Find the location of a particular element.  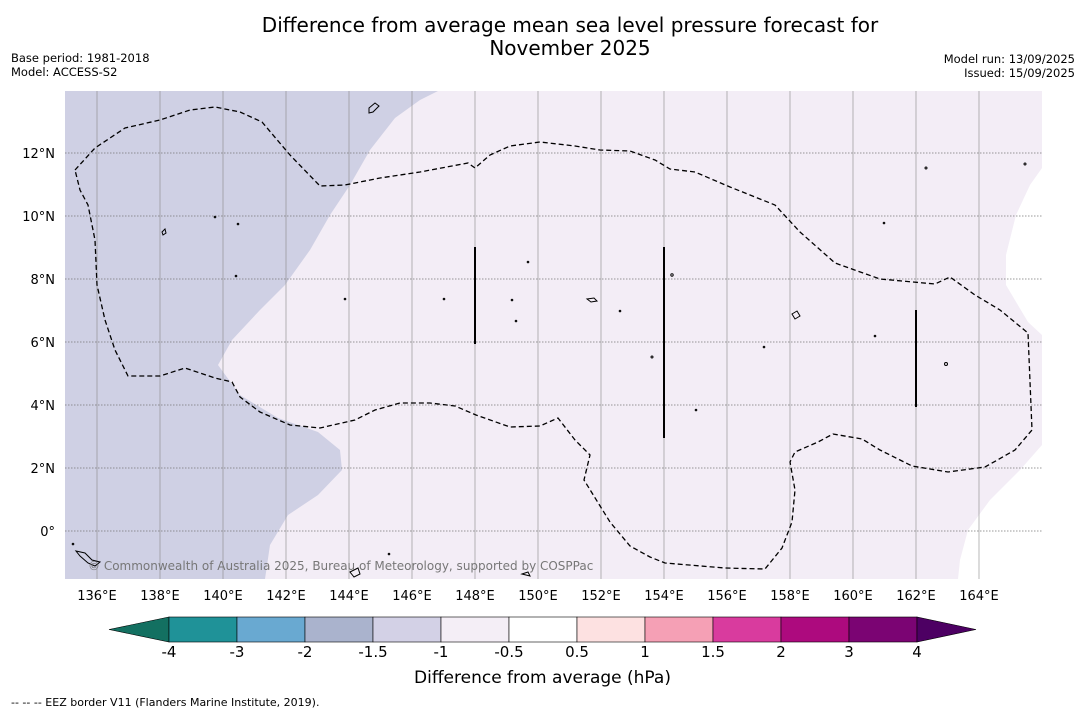

colorbar-tick-label: 1.5 is located at coordinates (713, 652).